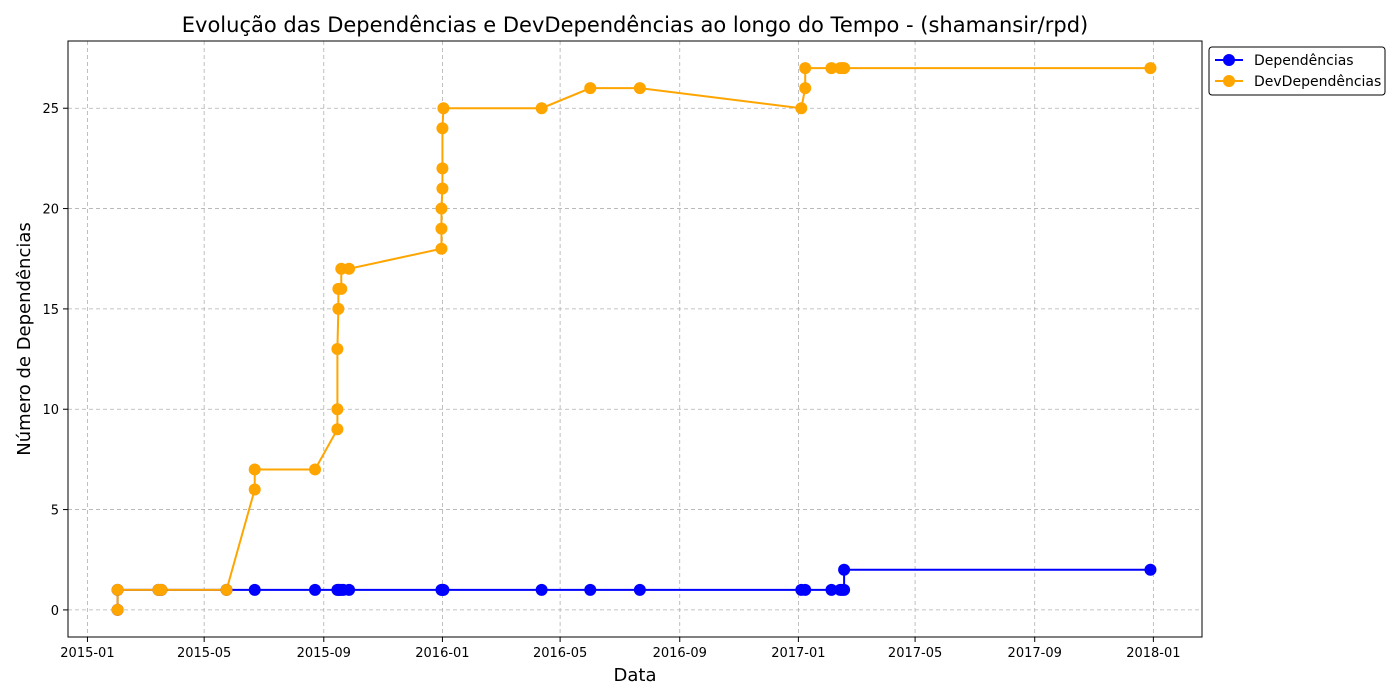 The height and width of the screenshot is (700, 1400). I want to click on y-axis-label: Número de Dependências, so click(24, 339).